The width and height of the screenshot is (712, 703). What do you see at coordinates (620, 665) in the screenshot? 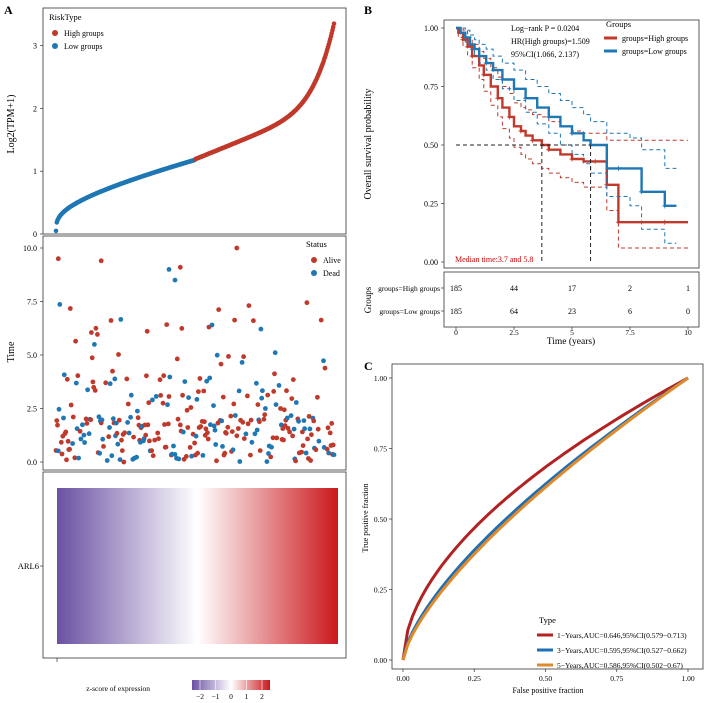
I see `roc-legend-5yr-label: 5−Years,AUC=0.586,95%CI(0.502−0.67)` at bounding box center [620, 665].